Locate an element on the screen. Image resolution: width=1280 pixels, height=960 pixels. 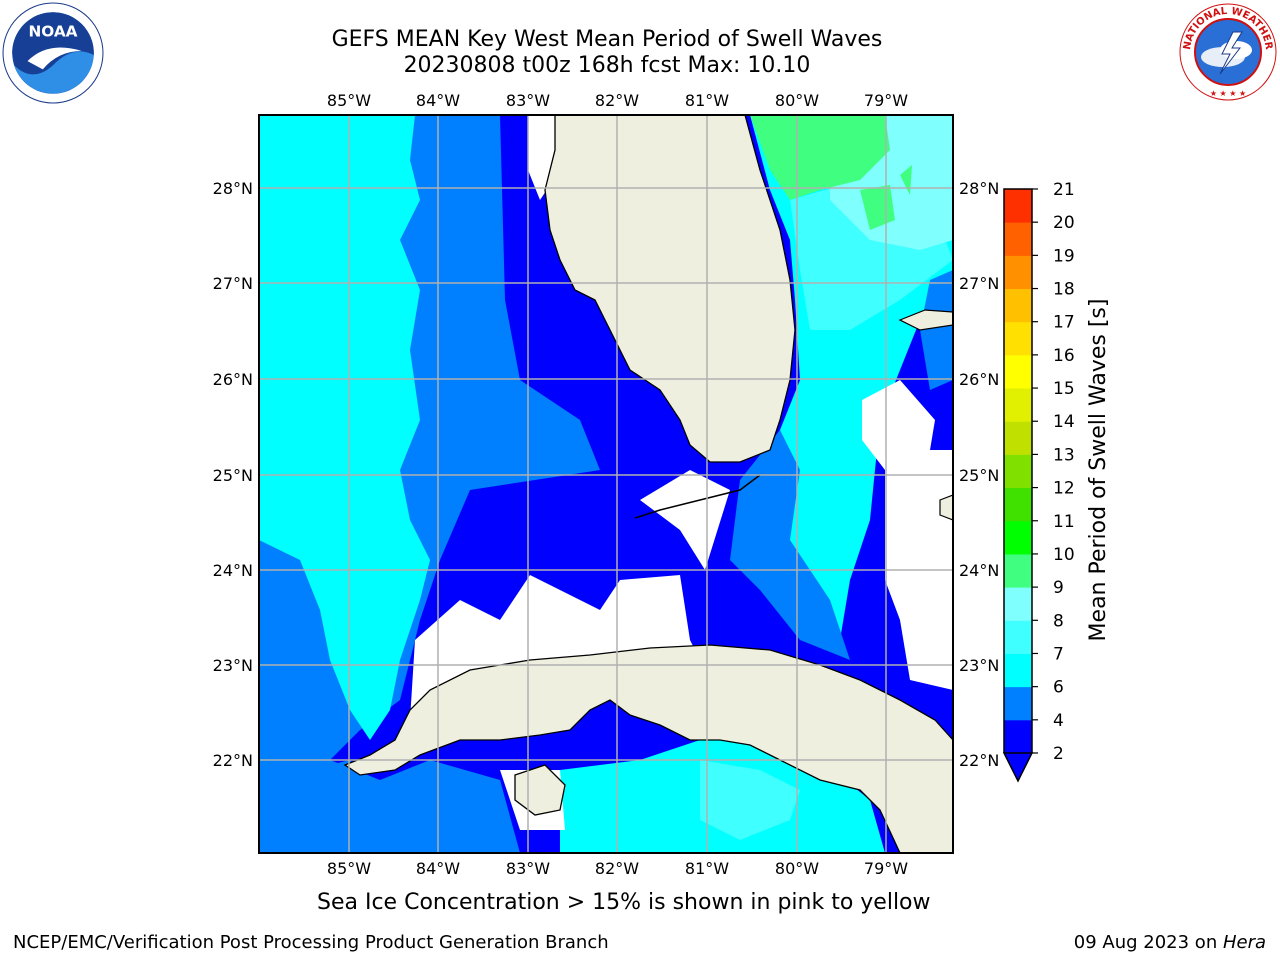
lon-label-top: 84°W is located at coordinates (438, 100).